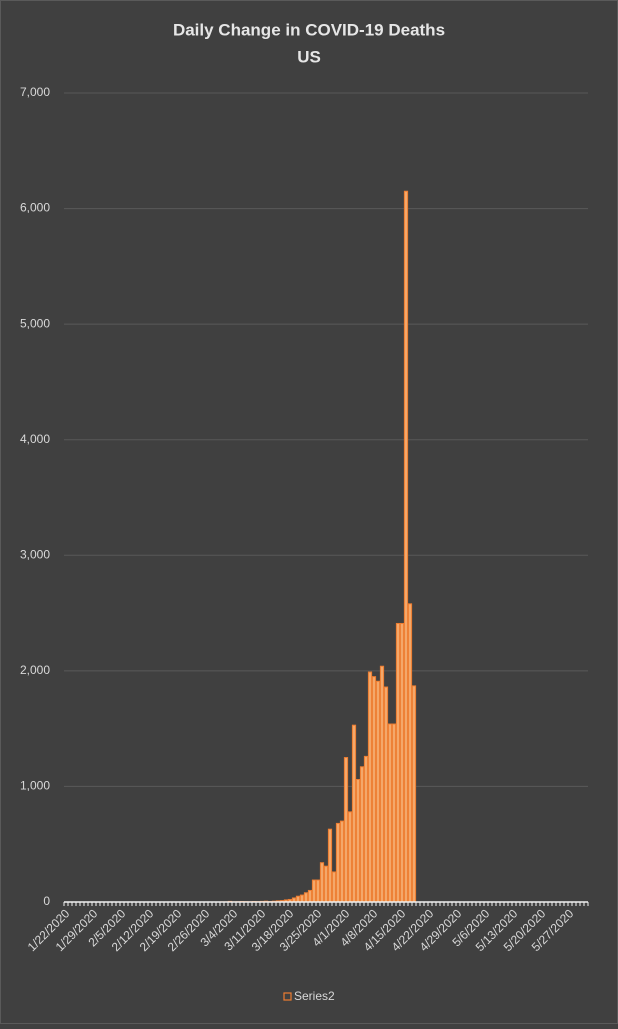  Describe the element at coordinates (35, 439) in the screenshot. I see `y-tick-label: 4,000` at that location.